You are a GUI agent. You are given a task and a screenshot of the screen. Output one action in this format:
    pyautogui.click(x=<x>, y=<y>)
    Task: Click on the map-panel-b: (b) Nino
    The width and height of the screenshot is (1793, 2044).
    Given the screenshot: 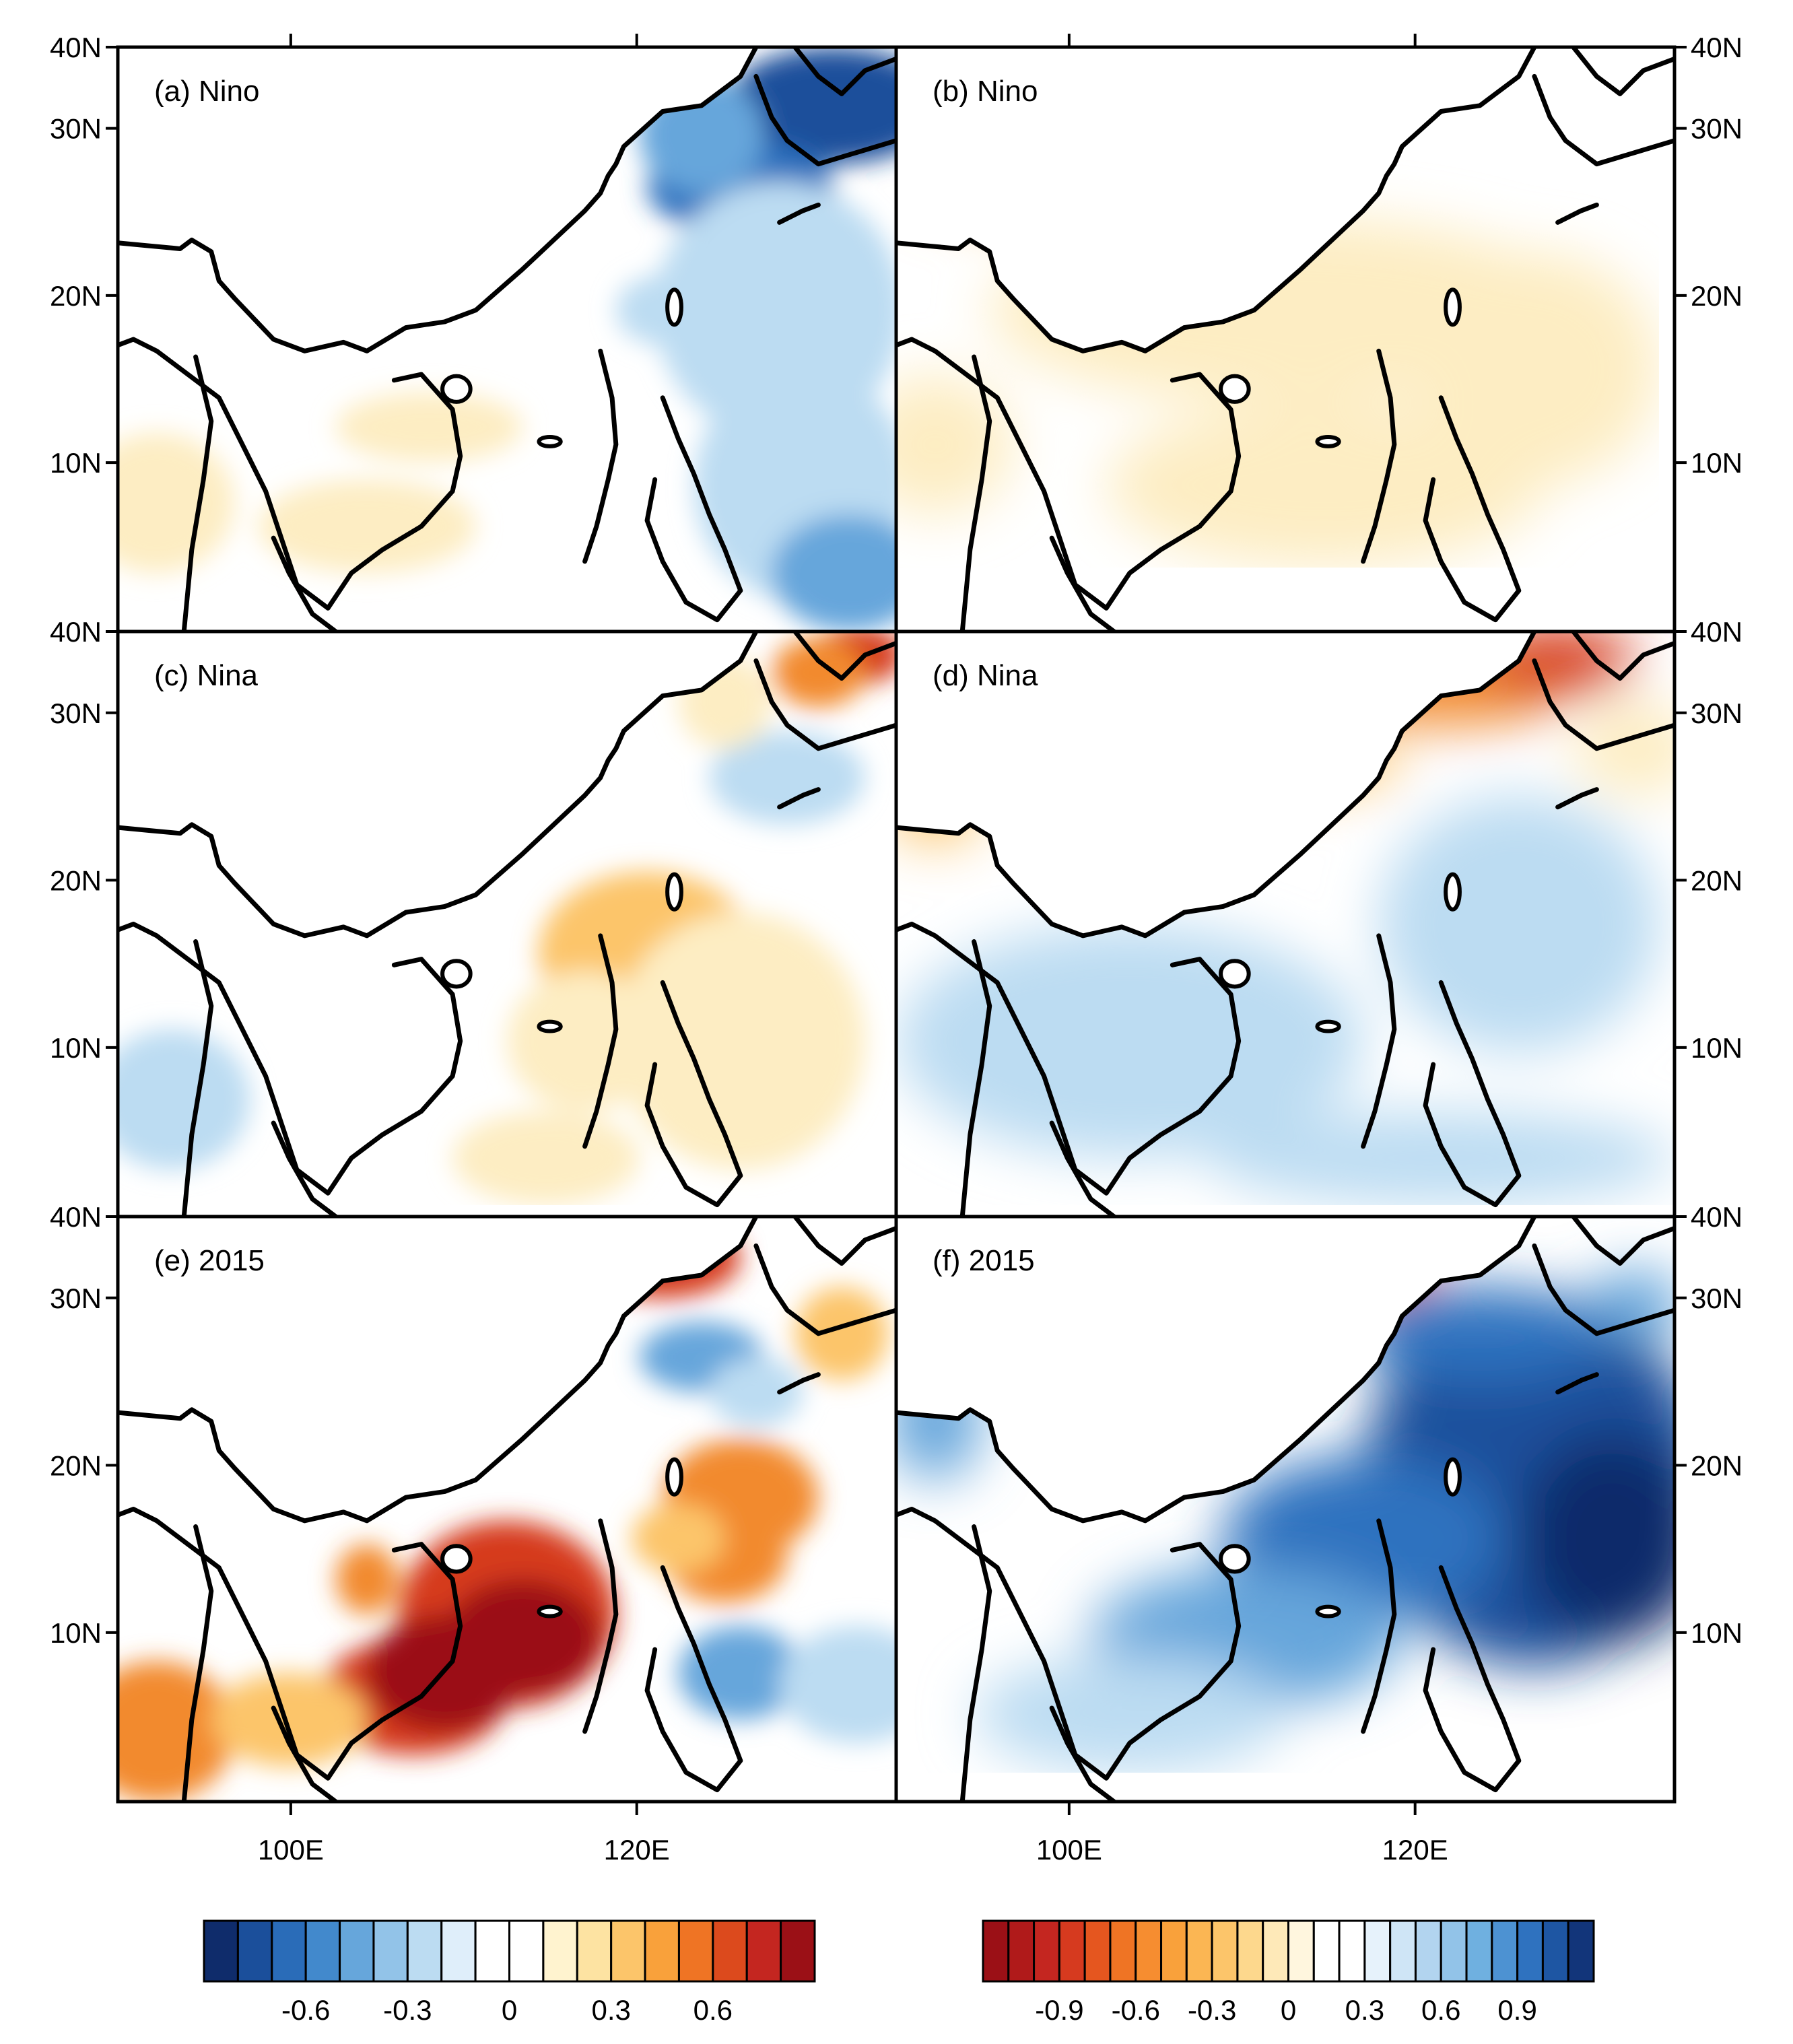 What is the action you would take?
    pyautogui.click(x=1285, y=339)
    